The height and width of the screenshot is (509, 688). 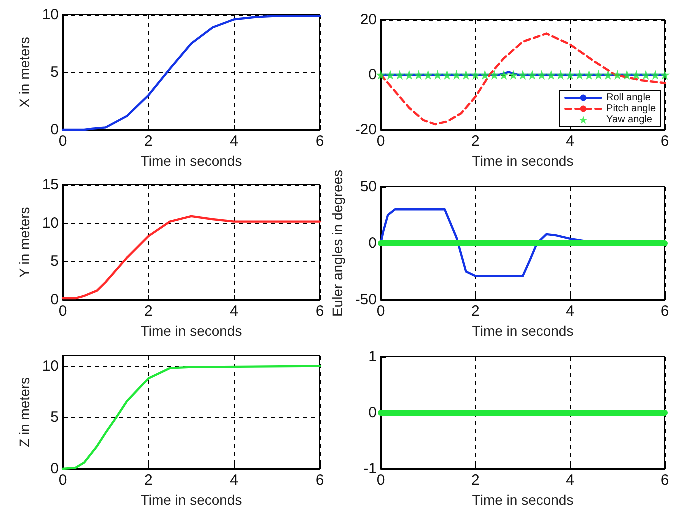 I want to click on y-tick-label: 50, so click(x=368, y=187).